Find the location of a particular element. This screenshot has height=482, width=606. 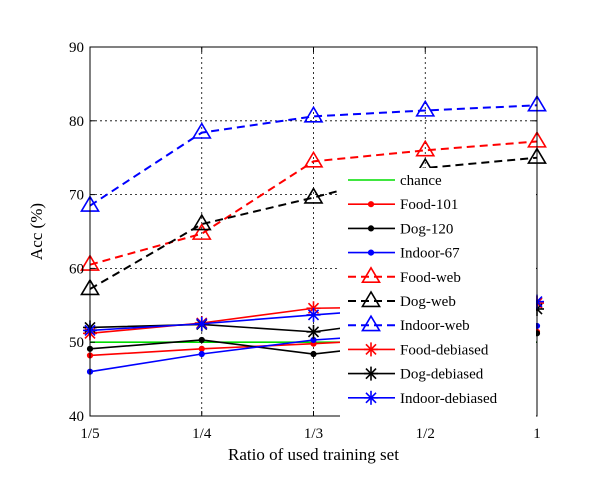

legend-label: Dog-debiased is located at coordinates (442, 375).